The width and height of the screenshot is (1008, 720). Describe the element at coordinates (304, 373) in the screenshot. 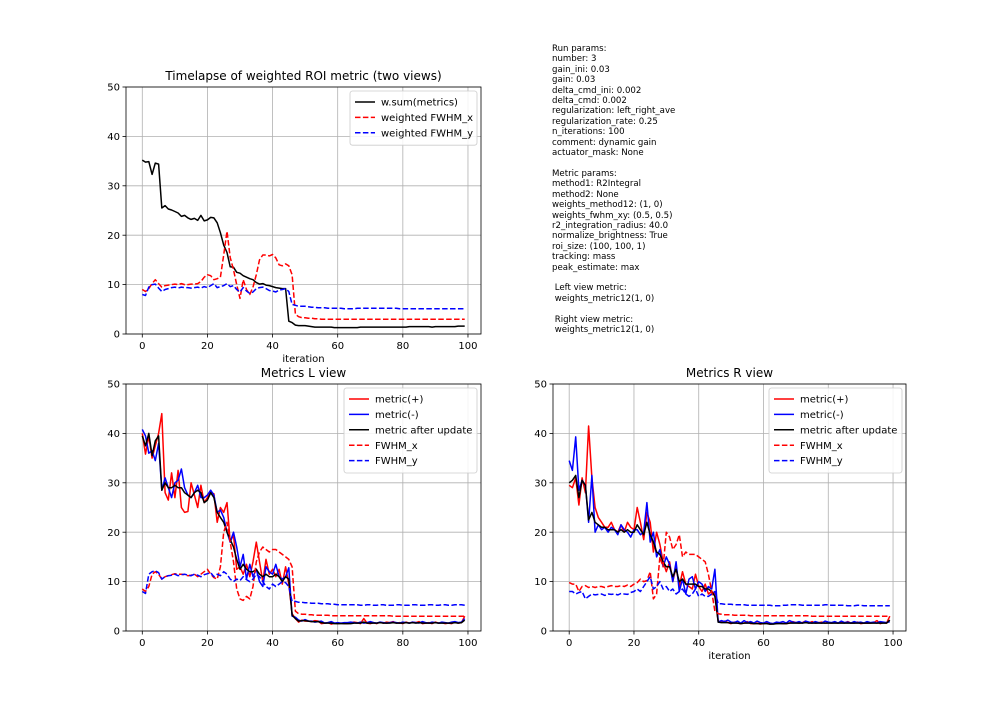

I see `chart-title: Metrics L view` at that location.